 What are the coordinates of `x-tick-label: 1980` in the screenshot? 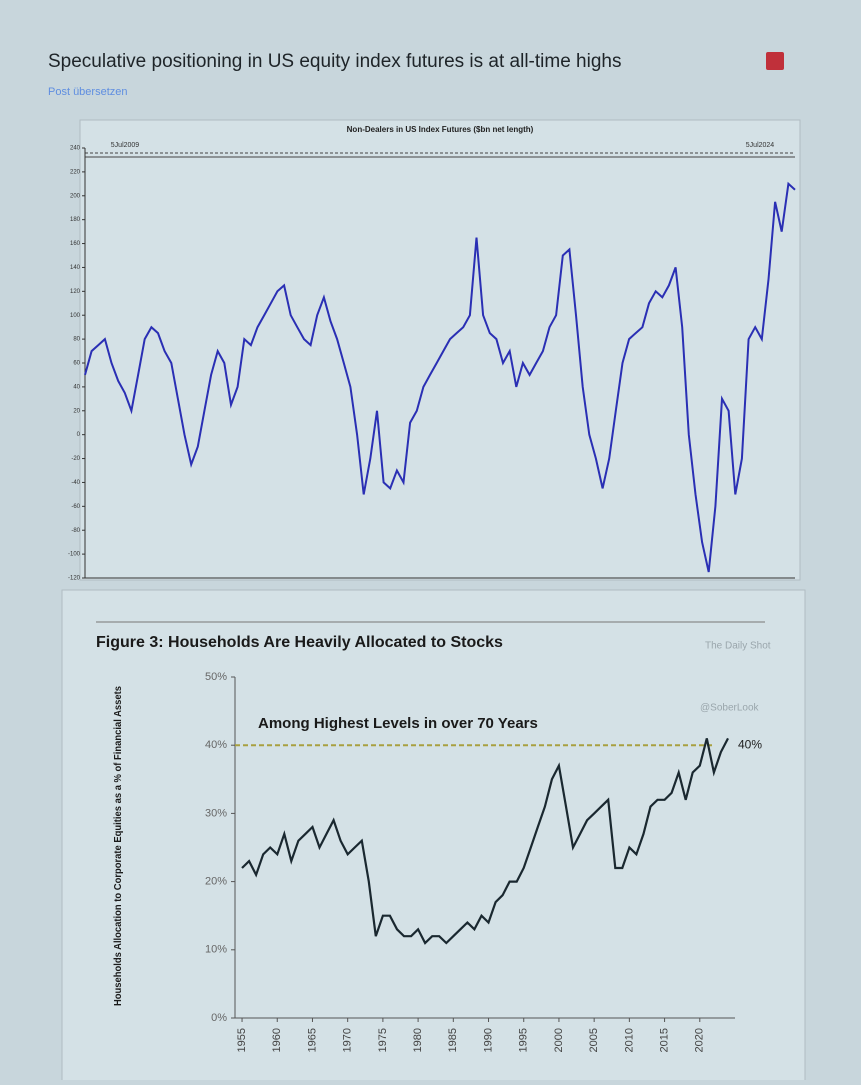 It's located at (418, 1040).